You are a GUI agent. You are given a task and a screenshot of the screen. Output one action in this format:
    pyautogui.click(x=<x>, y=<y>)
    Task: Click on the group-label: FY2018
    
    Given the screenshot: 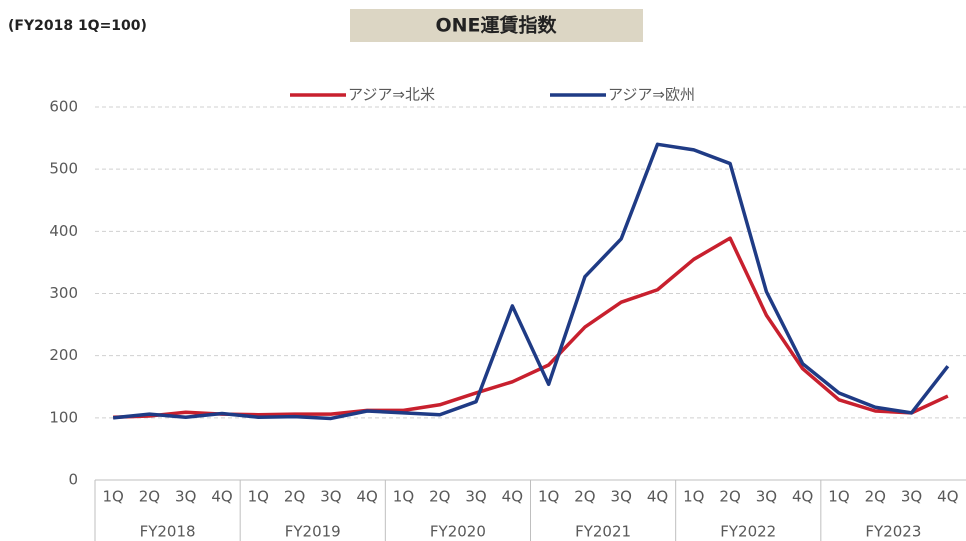 What is the action you would take?
    pyautogui.click(x=168, y=532)
    